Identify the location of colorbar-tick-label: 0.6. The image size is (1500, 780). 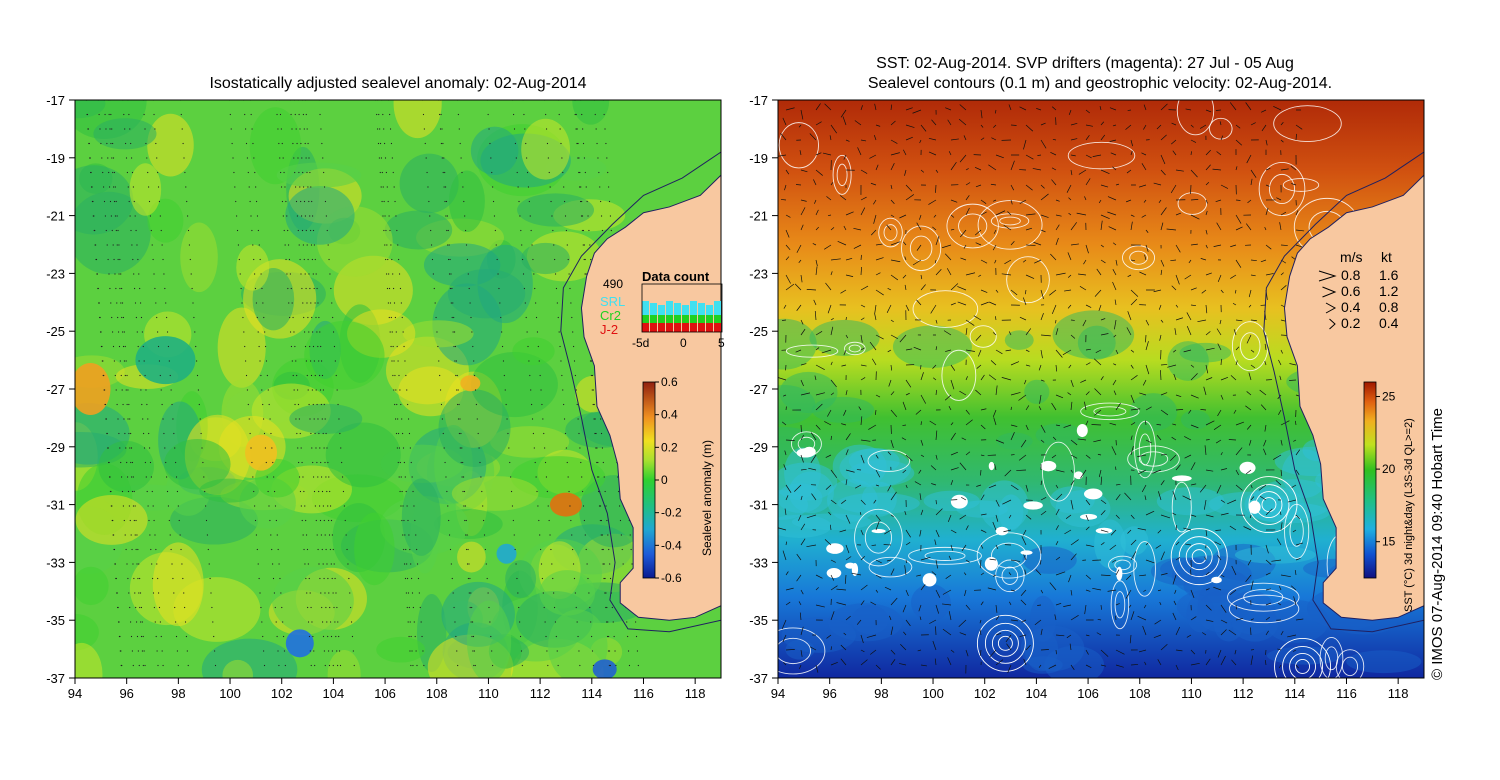
(669, 382).